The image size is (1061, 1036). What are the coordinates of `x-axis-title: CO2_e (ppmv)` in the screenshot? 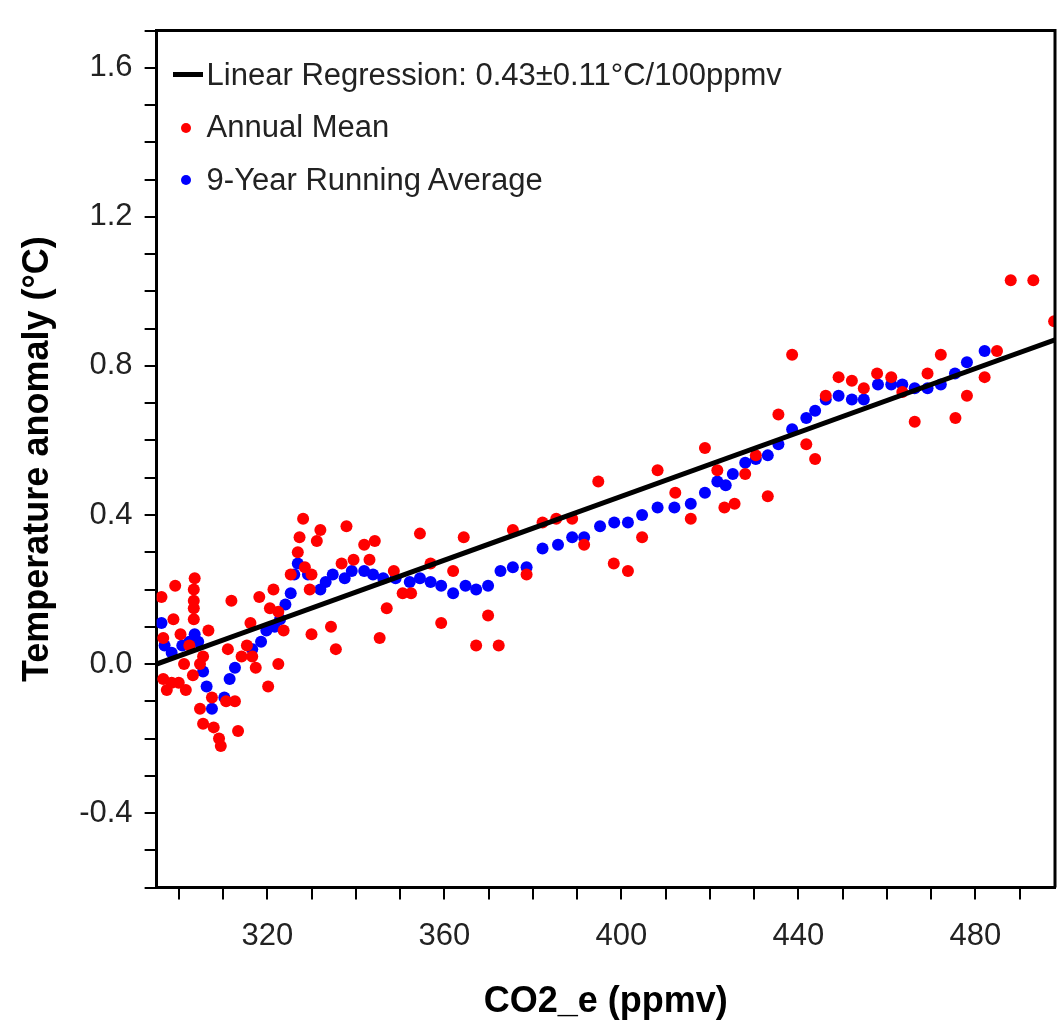 It's located at (605, 1000).